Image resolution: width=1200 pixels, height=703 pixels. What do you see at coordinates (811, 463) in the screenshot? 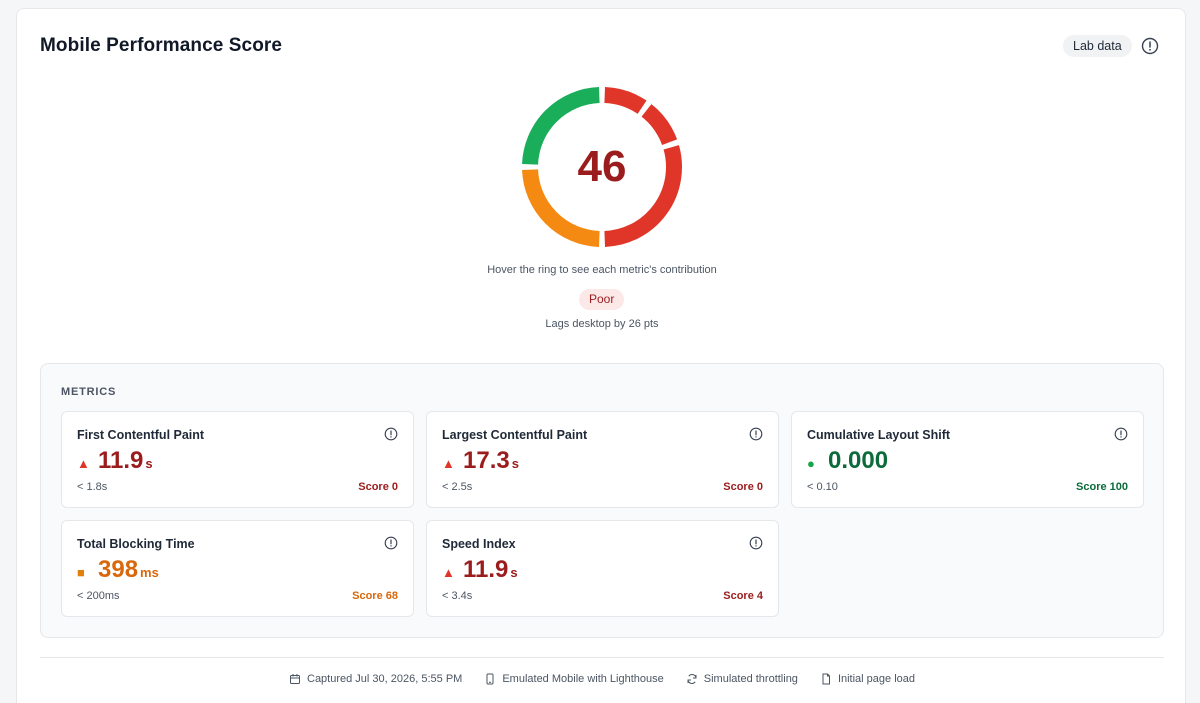
I see `circle-icon: ●` at bounding box center [811, 463].